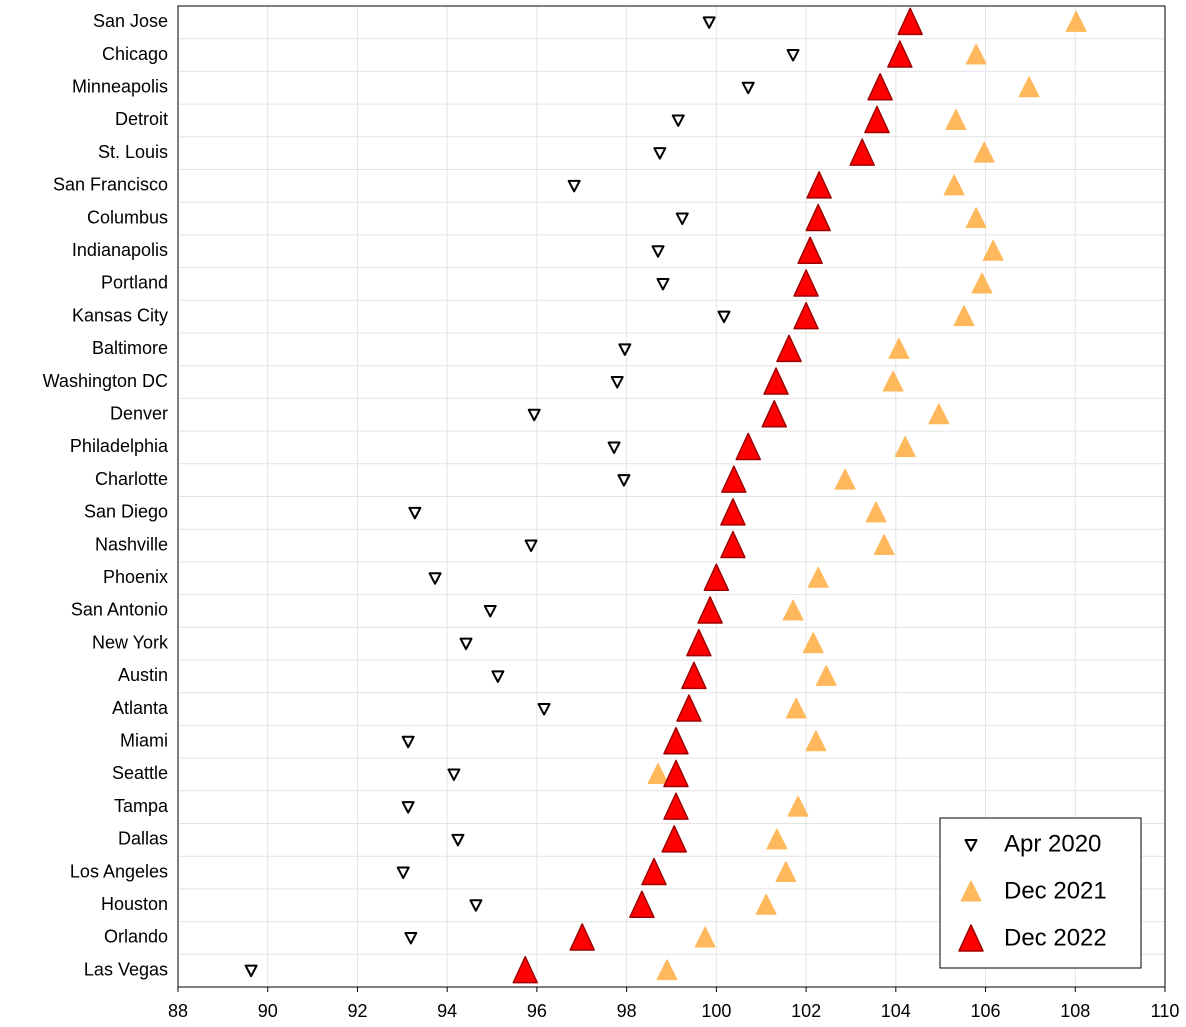  I want to click on y-tick-label: Detroit, so click(141, 119).